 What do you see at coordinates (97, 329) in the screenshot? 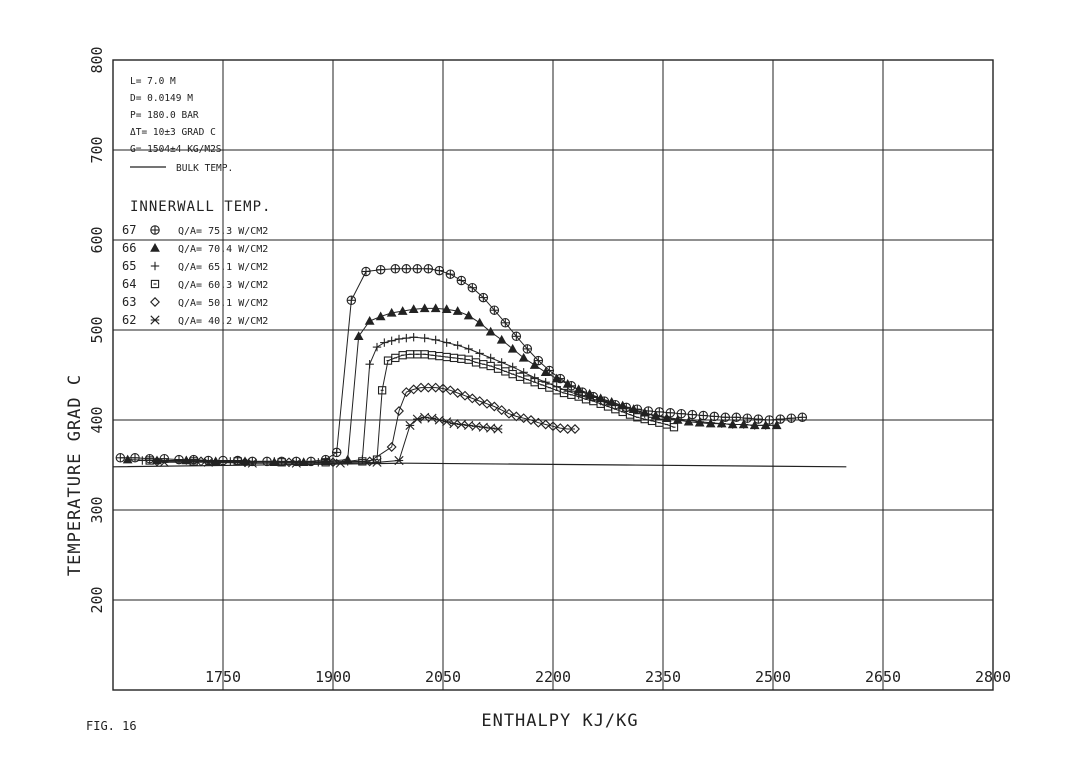
I see `y-tick-labels: 200 300 400 500 600 700 800` at bounding box center [97, 329].